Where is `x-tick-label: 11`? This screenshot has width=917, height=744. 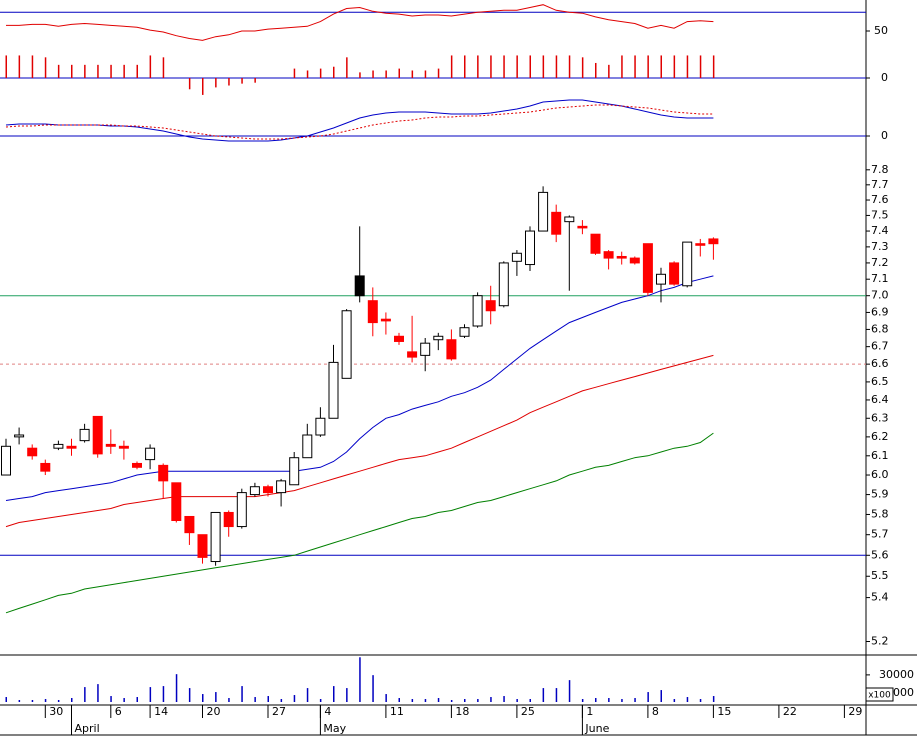 x-tick-label: 11 is located at coordinates (397, 711).